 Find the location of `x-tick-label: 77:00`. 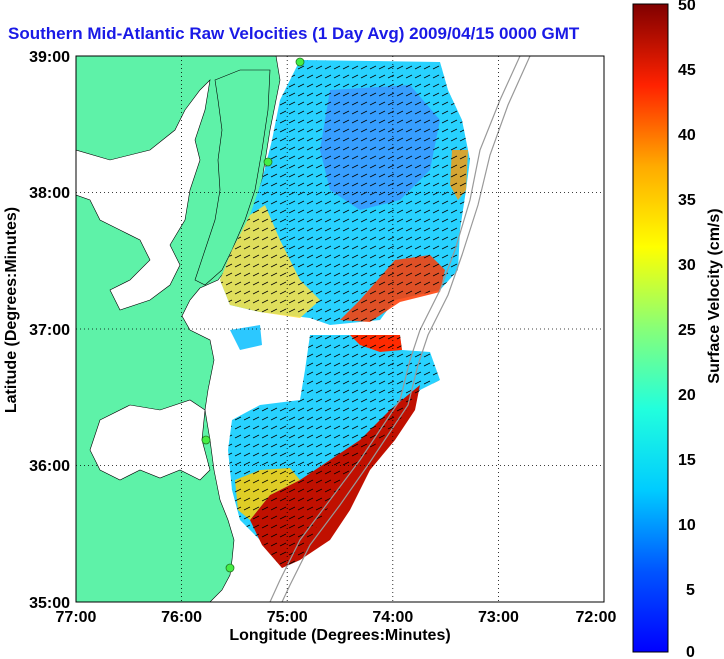

x-tick-label: 77:00 is located at coordinates (76, 617).